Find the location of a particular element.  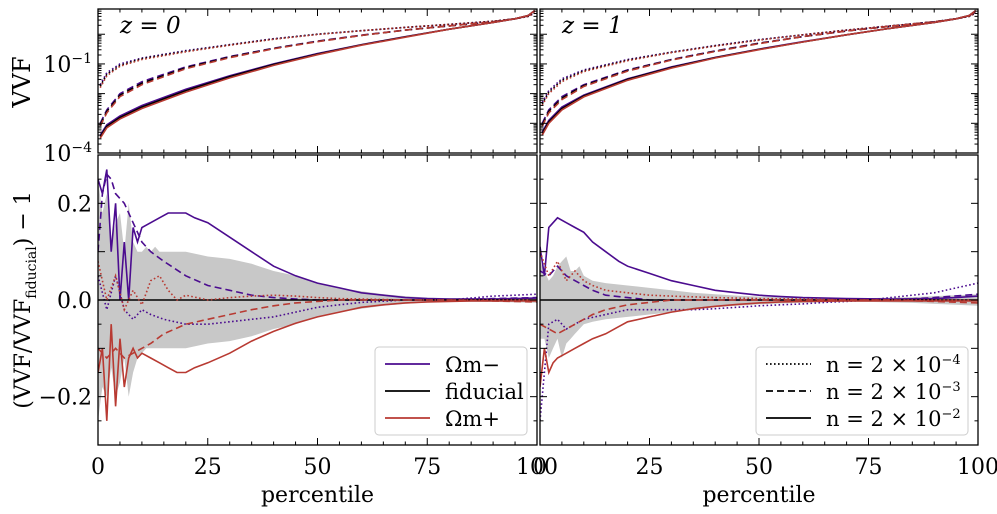

tick-exponent: −4 is located at coordinates (81, 148).